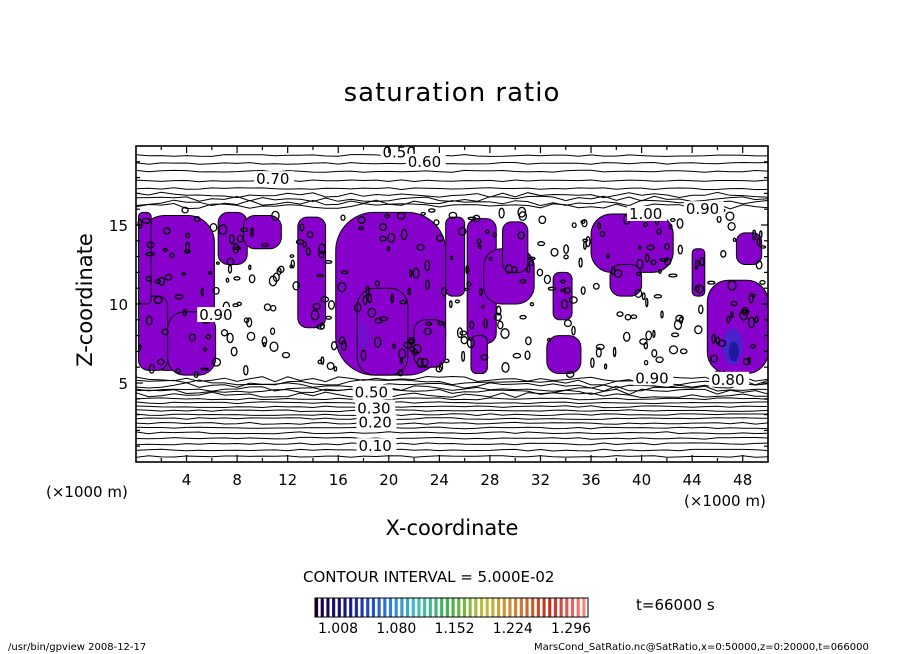 The height and width of the screenshot is (654, 904). I want to click on x-tick-label: 44, so click(692, 480).